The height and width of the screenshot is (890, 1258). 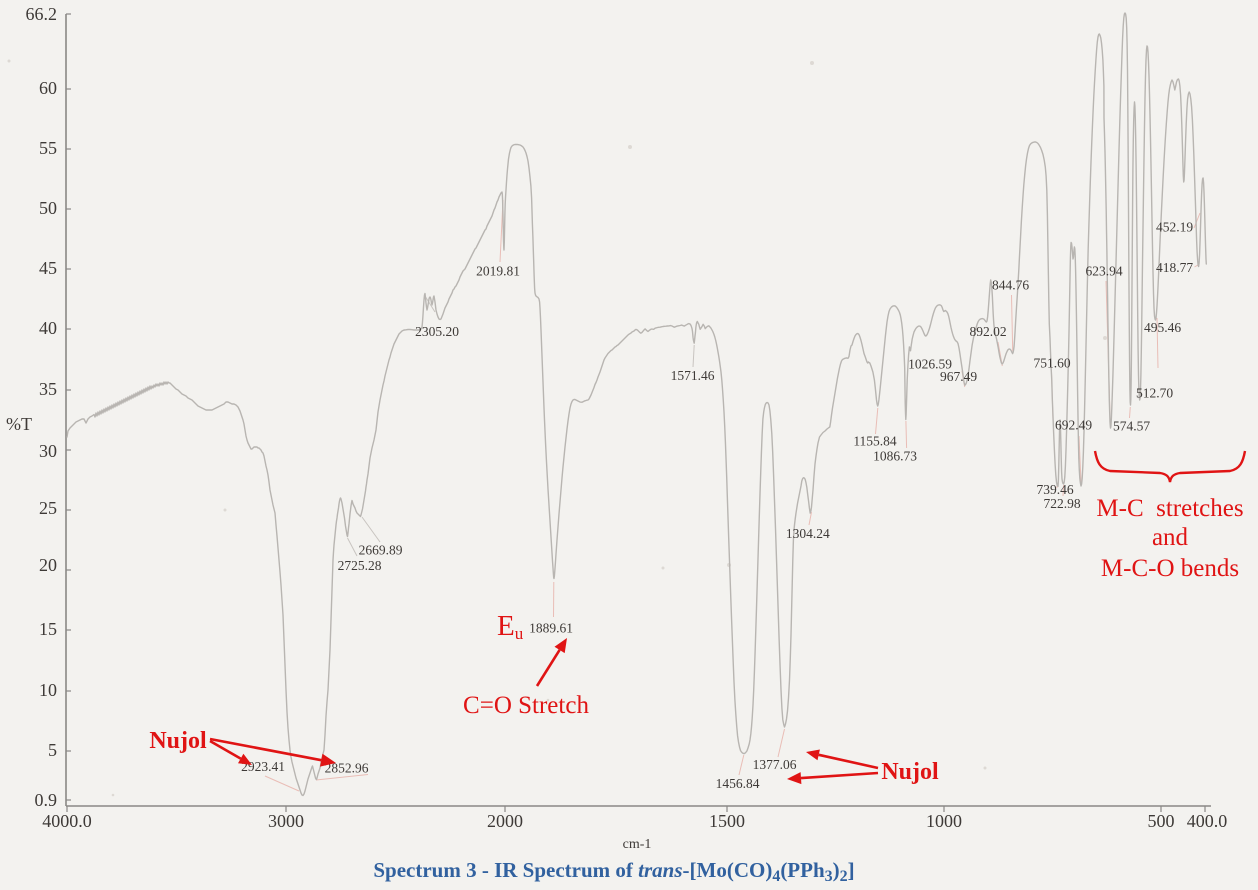 What do you see at coordinates (347, 768) in the screenshot?
I see `svg-text: 2852.96` at bounding box center [347, 768].